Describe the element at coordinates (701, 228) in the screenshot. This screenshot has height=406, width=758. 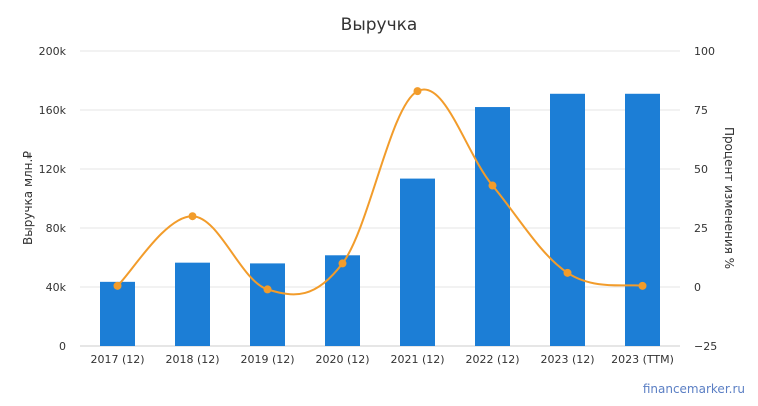
I see `y-right-tick-label: 25` at that location.